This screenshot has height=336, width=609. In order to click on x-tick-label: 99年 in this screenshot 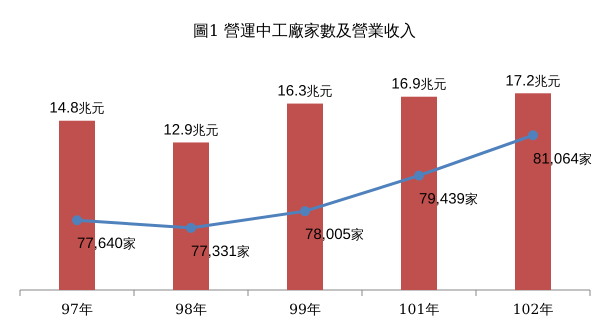, I will do `click(305, 310)`.